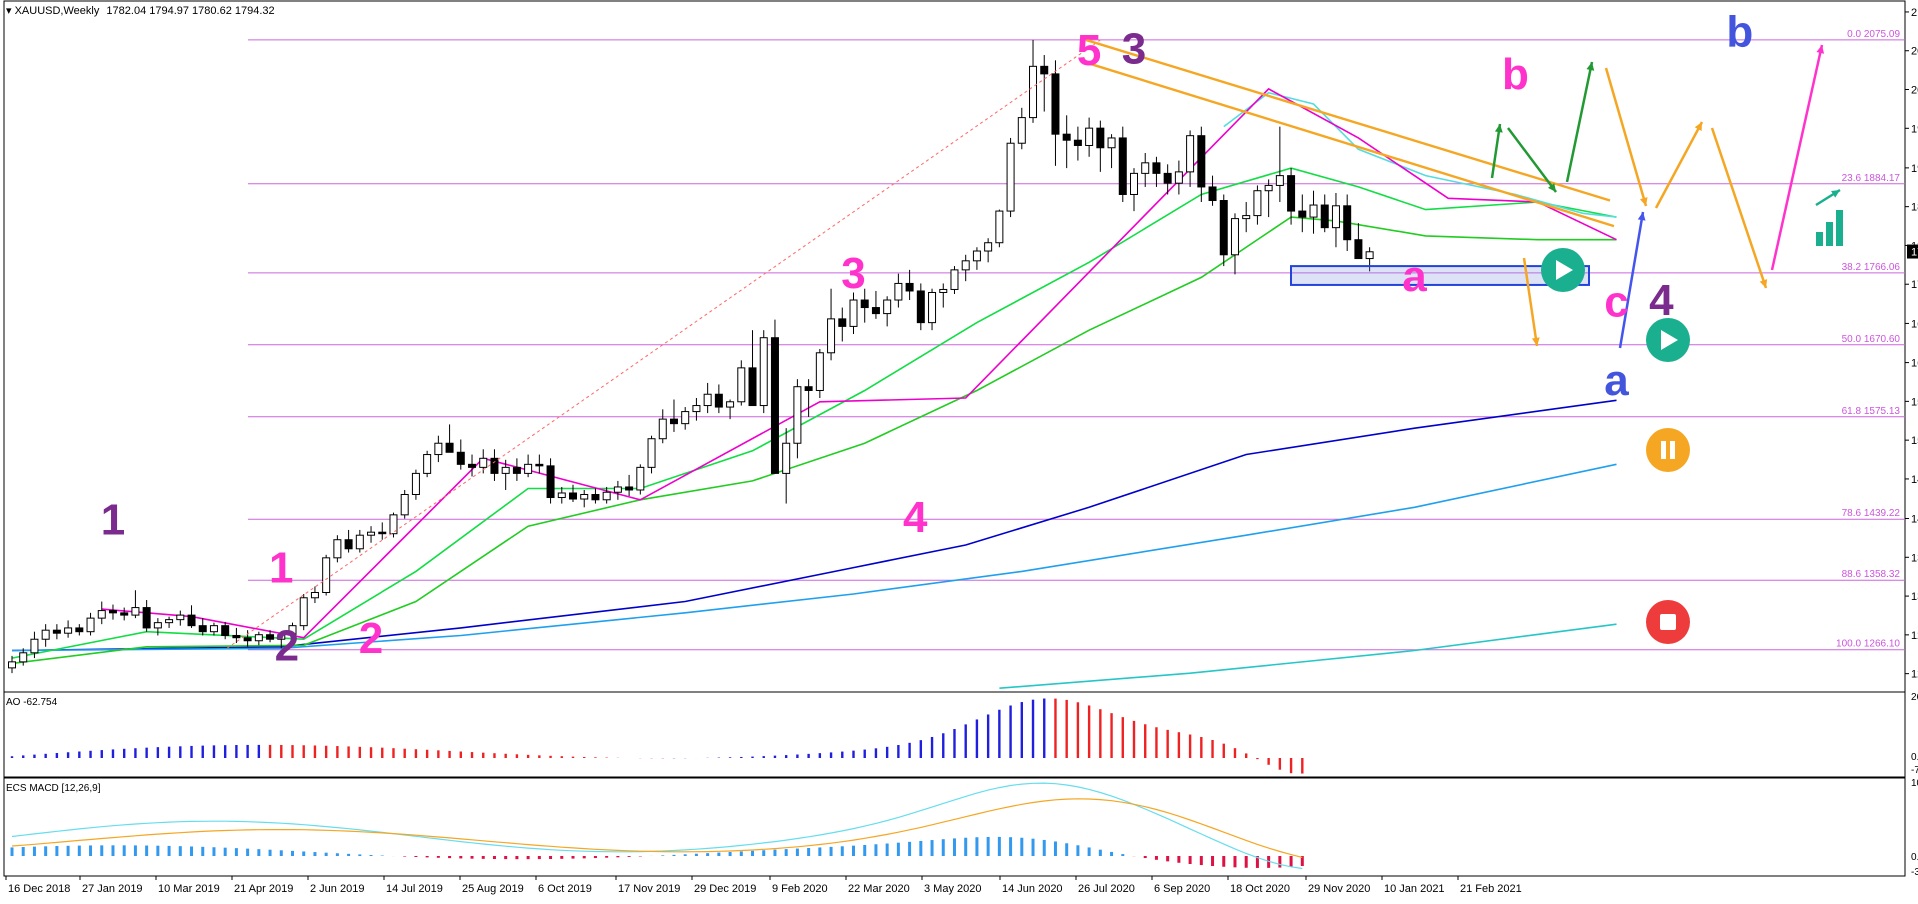  I want to click on price-tick-label: 1750.95, so click(1914, 285).